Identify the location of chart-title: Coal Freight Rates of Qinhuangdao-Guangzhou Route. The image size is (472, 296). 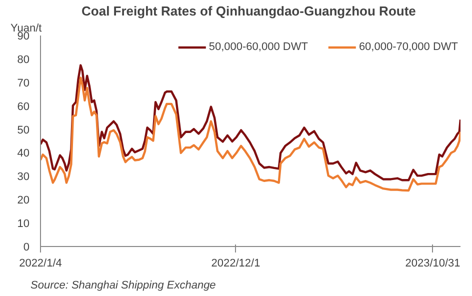
(249, 11).